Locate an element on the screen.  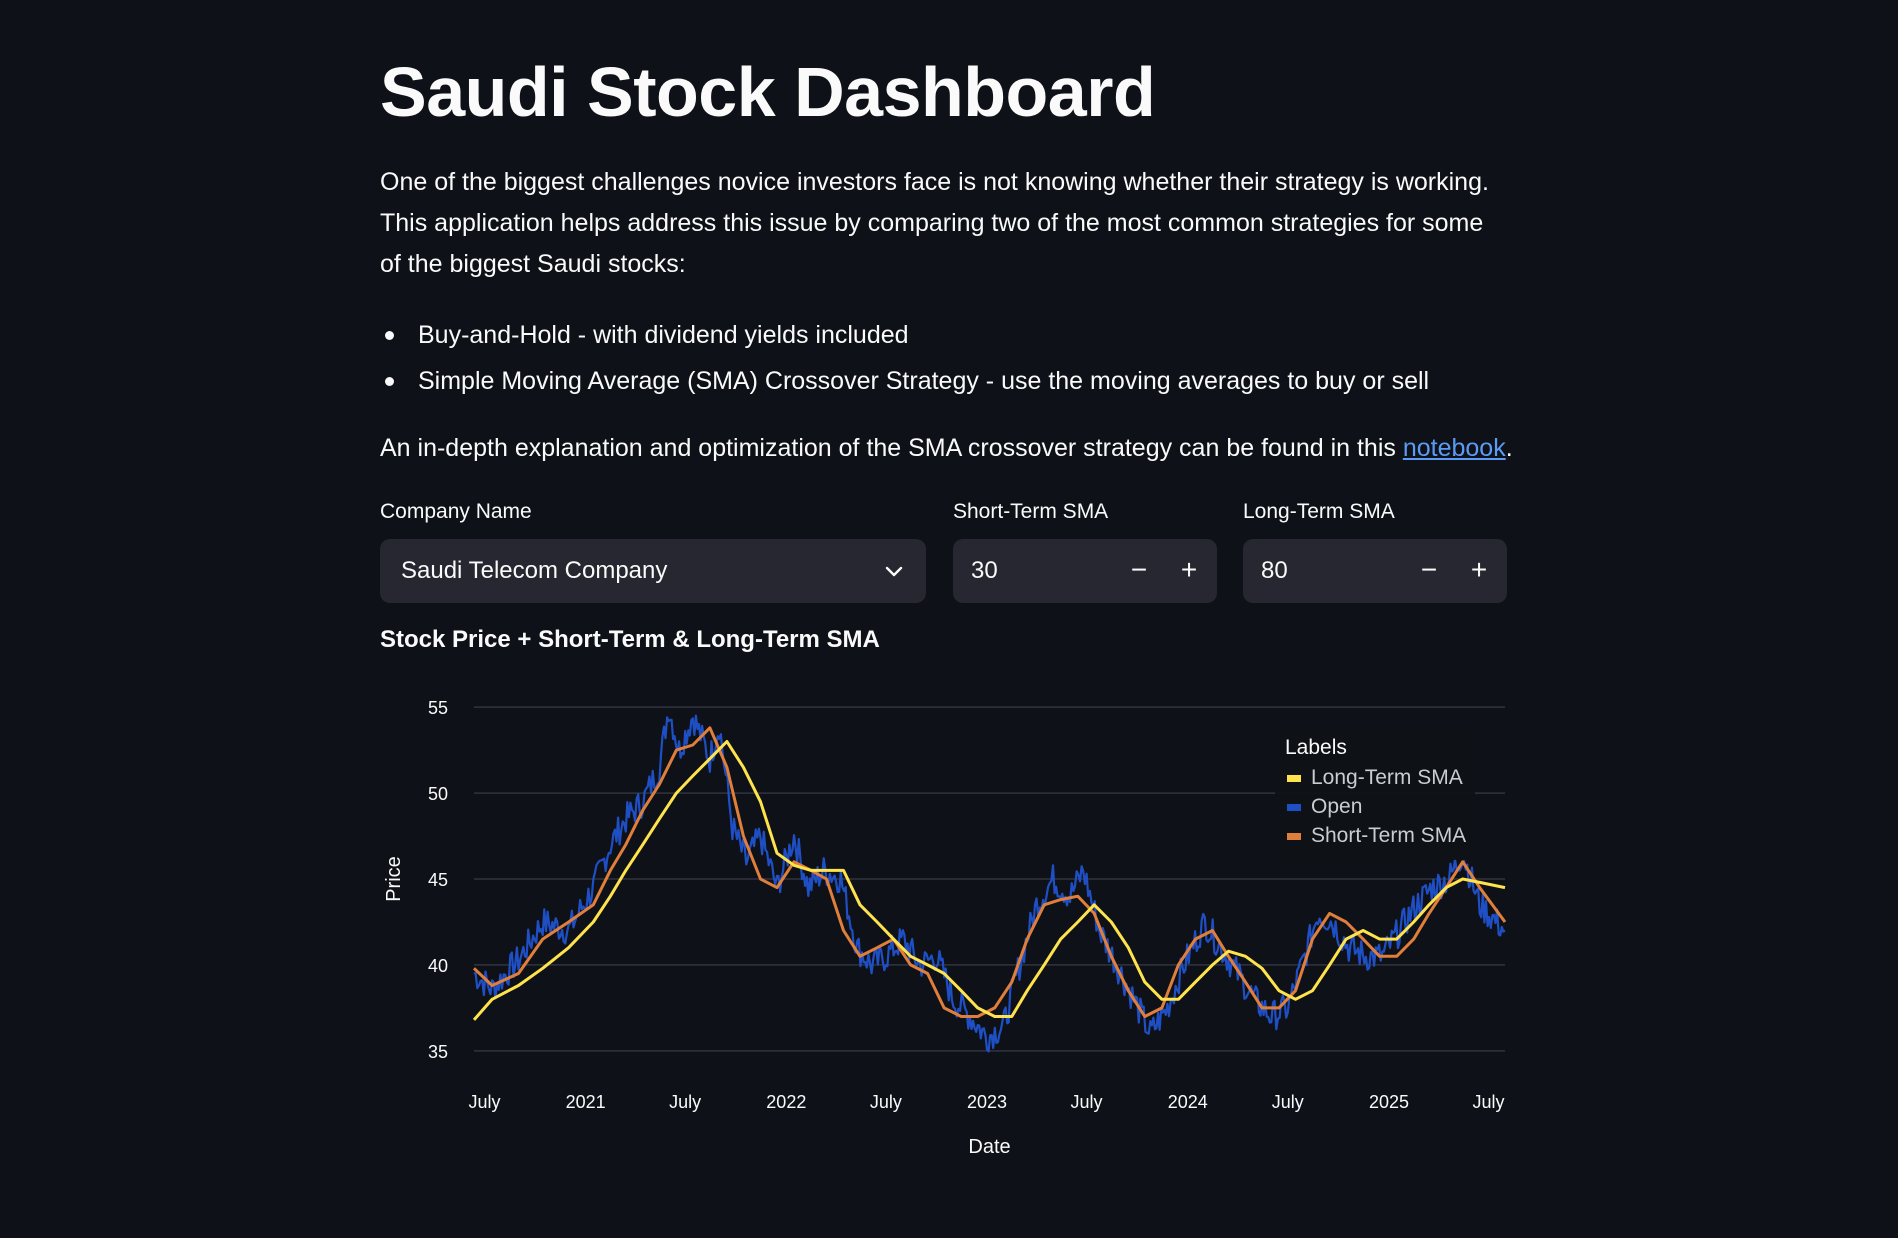
x-tick-label: 2023 is located at coordinates (987, 1102).